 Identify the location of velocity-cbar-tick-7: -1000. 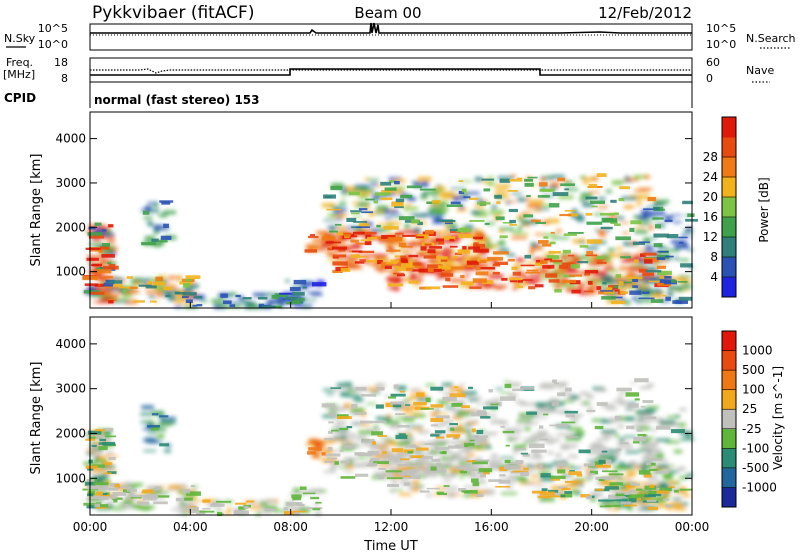
(759, 487).